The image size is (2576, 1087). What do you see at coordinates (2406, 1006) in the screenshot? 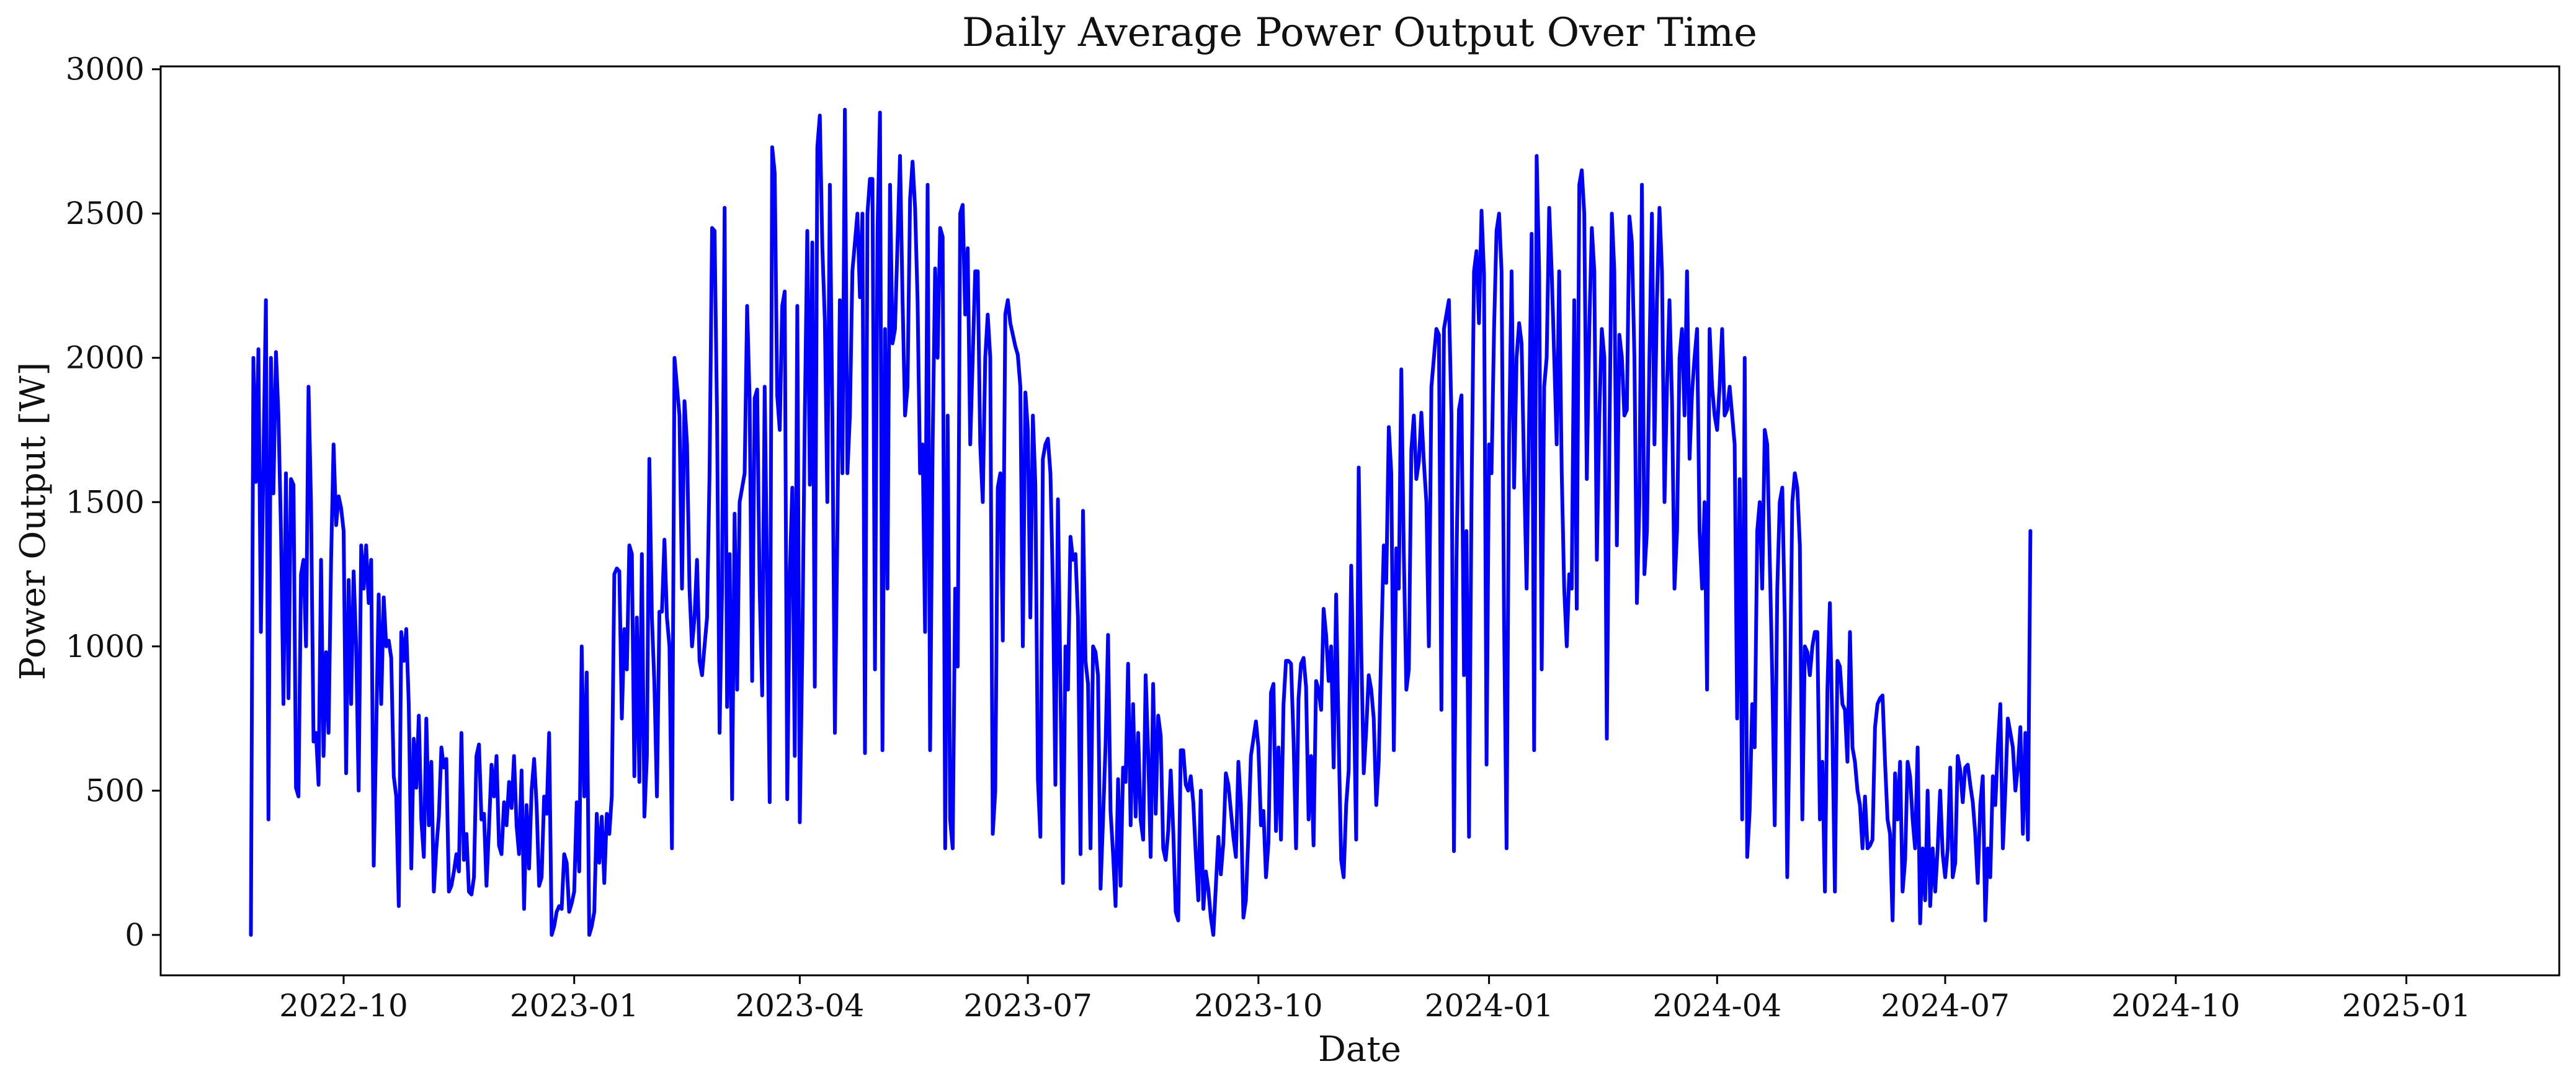
I see `x-tick-label: 2025-01` at bounding box center [2406, 1006].